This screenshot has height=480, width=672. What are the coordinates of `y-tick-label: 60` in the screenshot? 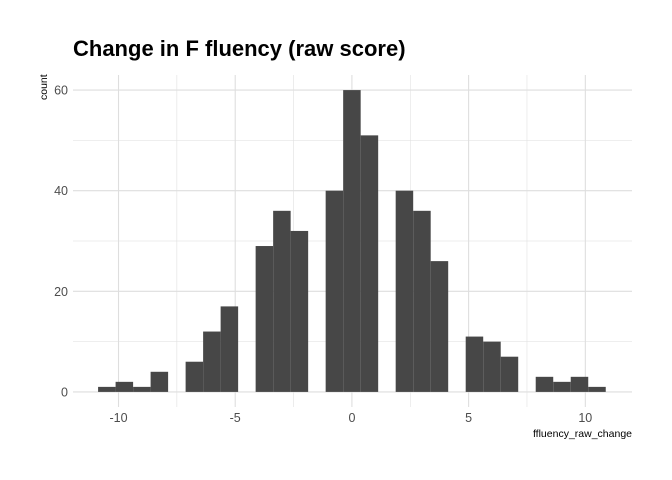 It's located at (61, 91).